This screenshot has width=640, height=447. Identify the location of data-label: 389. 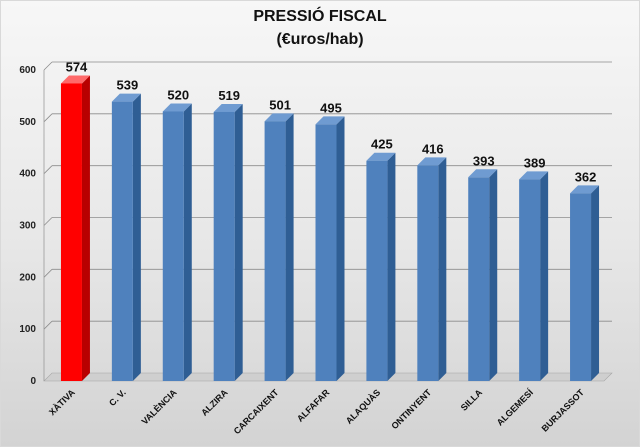
(535, 162).